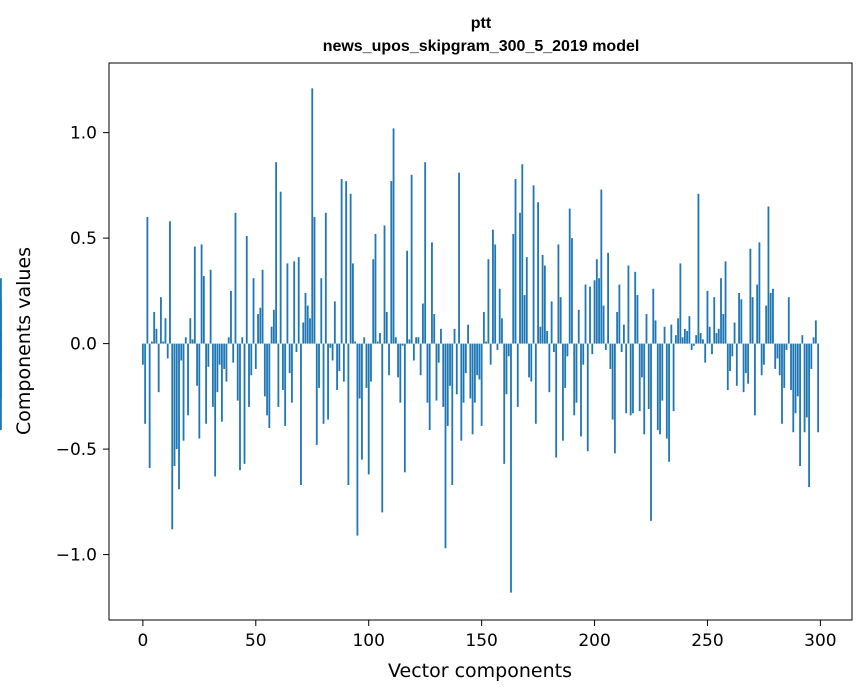 The width and height of the screenshot is (867, 696). Describe the element at coordinates (368, 641) in the screenshot. I see `x-tick-label: 100` at that location.